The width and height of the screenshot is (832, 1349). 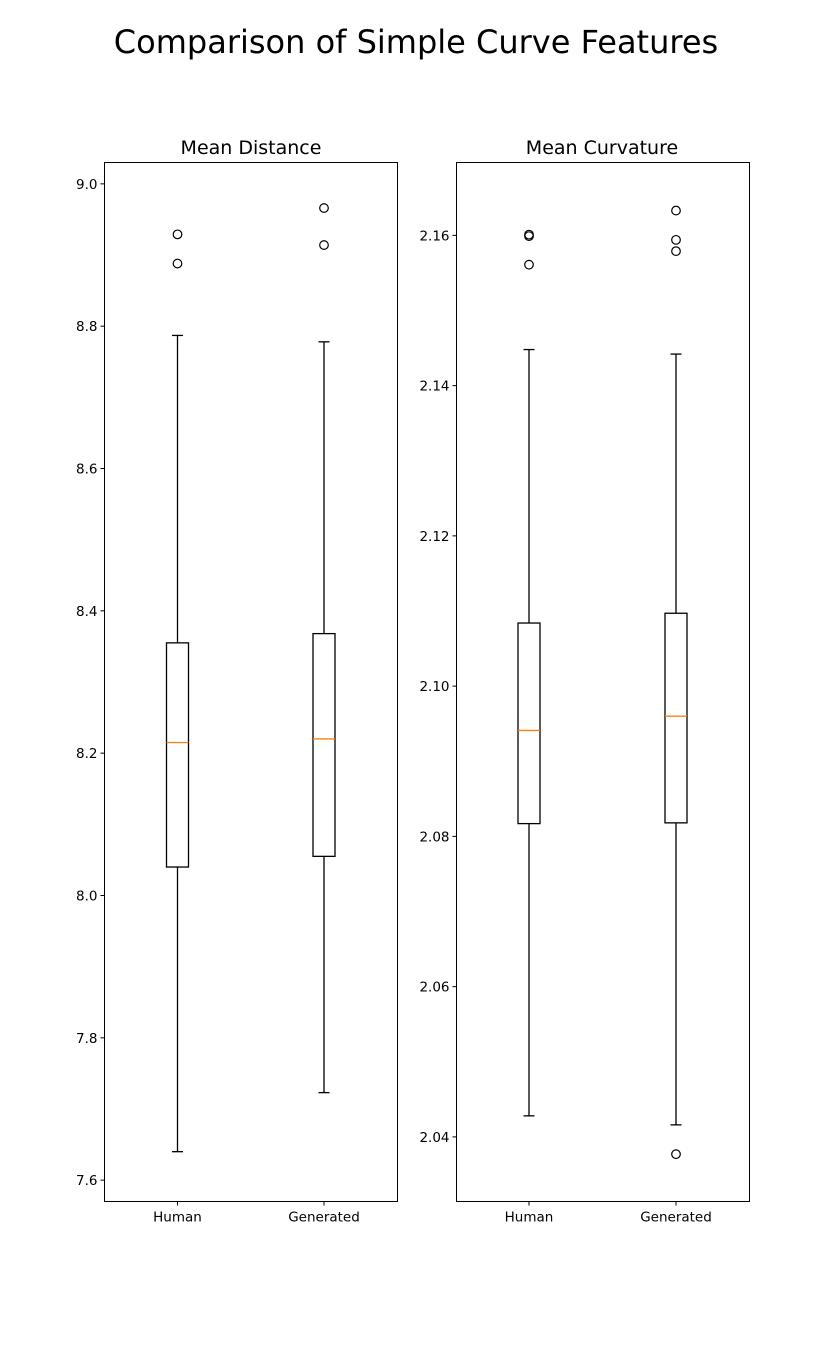 I want to click on y-tick-label: 2.10, so click(x=434, y=687).